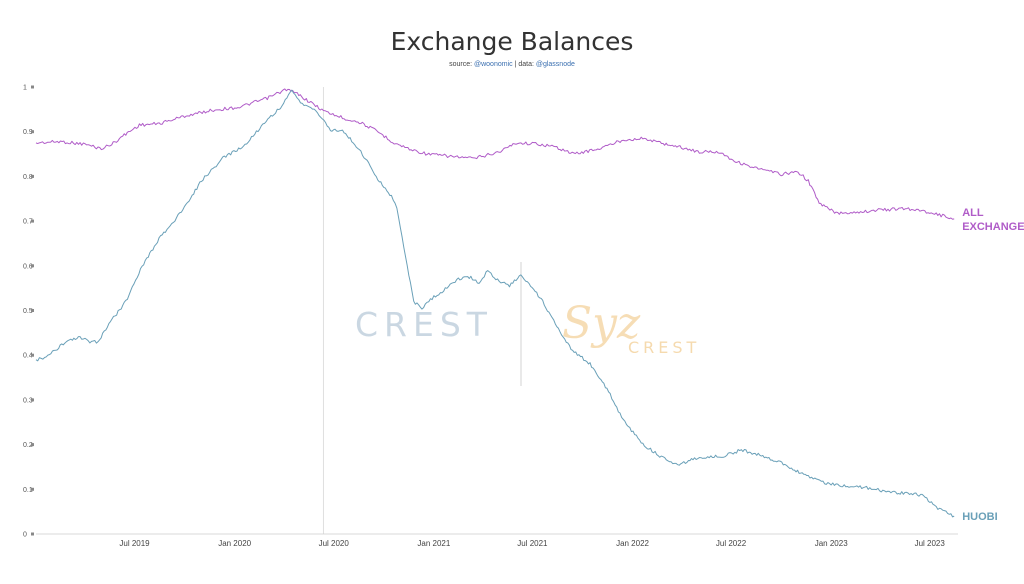  Describe the element at coordinates (28, 266) in the screenshot. I see `y-tick-label: 0.6` at that location.